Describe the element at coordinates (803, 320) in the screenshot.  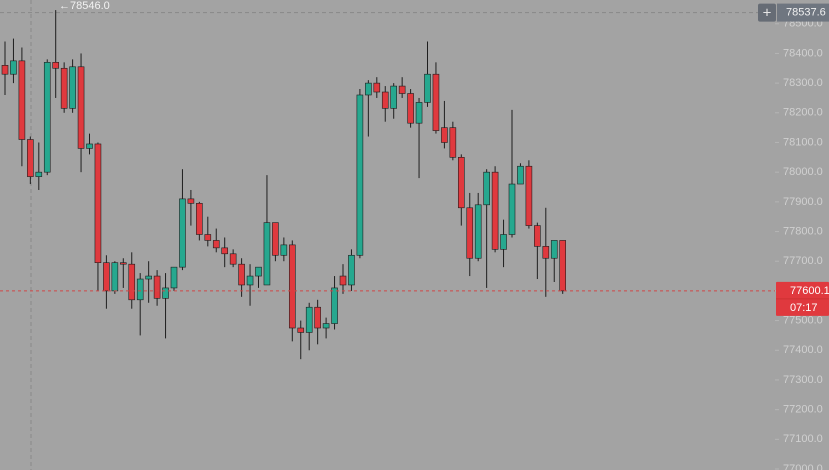
I see `y-tick-label: 77500.0` at that location.